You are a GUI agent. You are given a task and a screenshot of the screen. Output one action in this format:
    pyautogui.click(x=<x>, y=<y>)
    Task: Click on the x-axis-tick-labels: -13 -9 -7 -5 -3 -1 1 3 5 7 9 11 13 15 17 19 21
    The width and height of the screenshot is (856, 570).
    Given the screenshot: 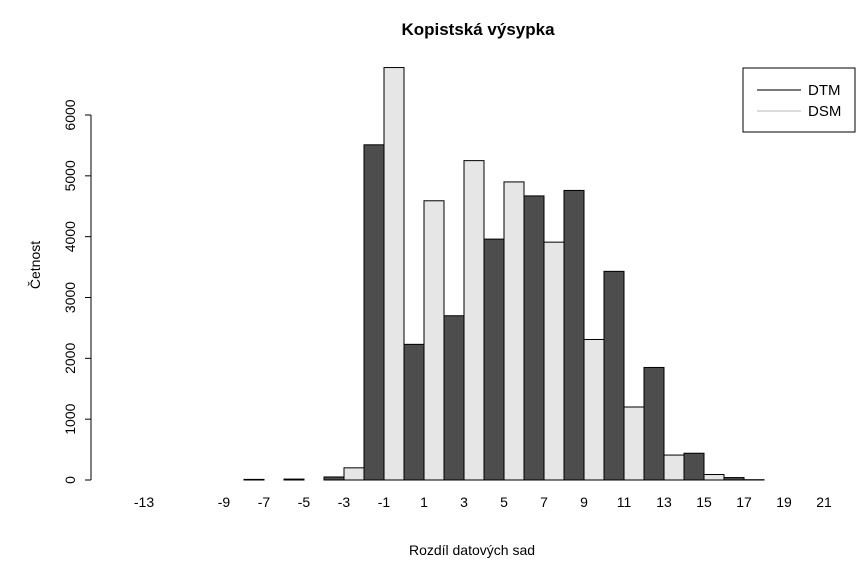 What is the action you would take?
    pyautogui.click(x=483, y=502)
    